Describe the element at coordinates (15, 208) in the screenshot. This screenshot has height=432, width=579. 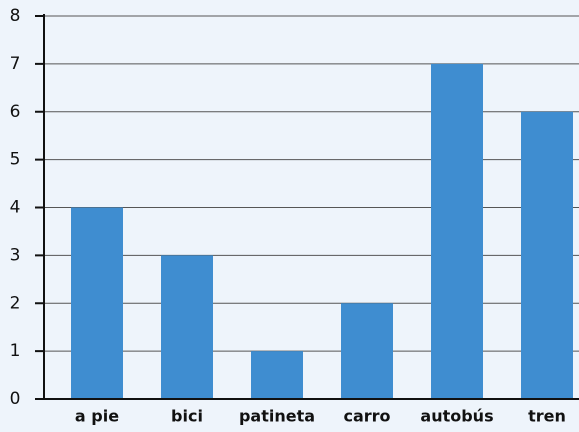
I see `y-tick-label: 4` at that location.